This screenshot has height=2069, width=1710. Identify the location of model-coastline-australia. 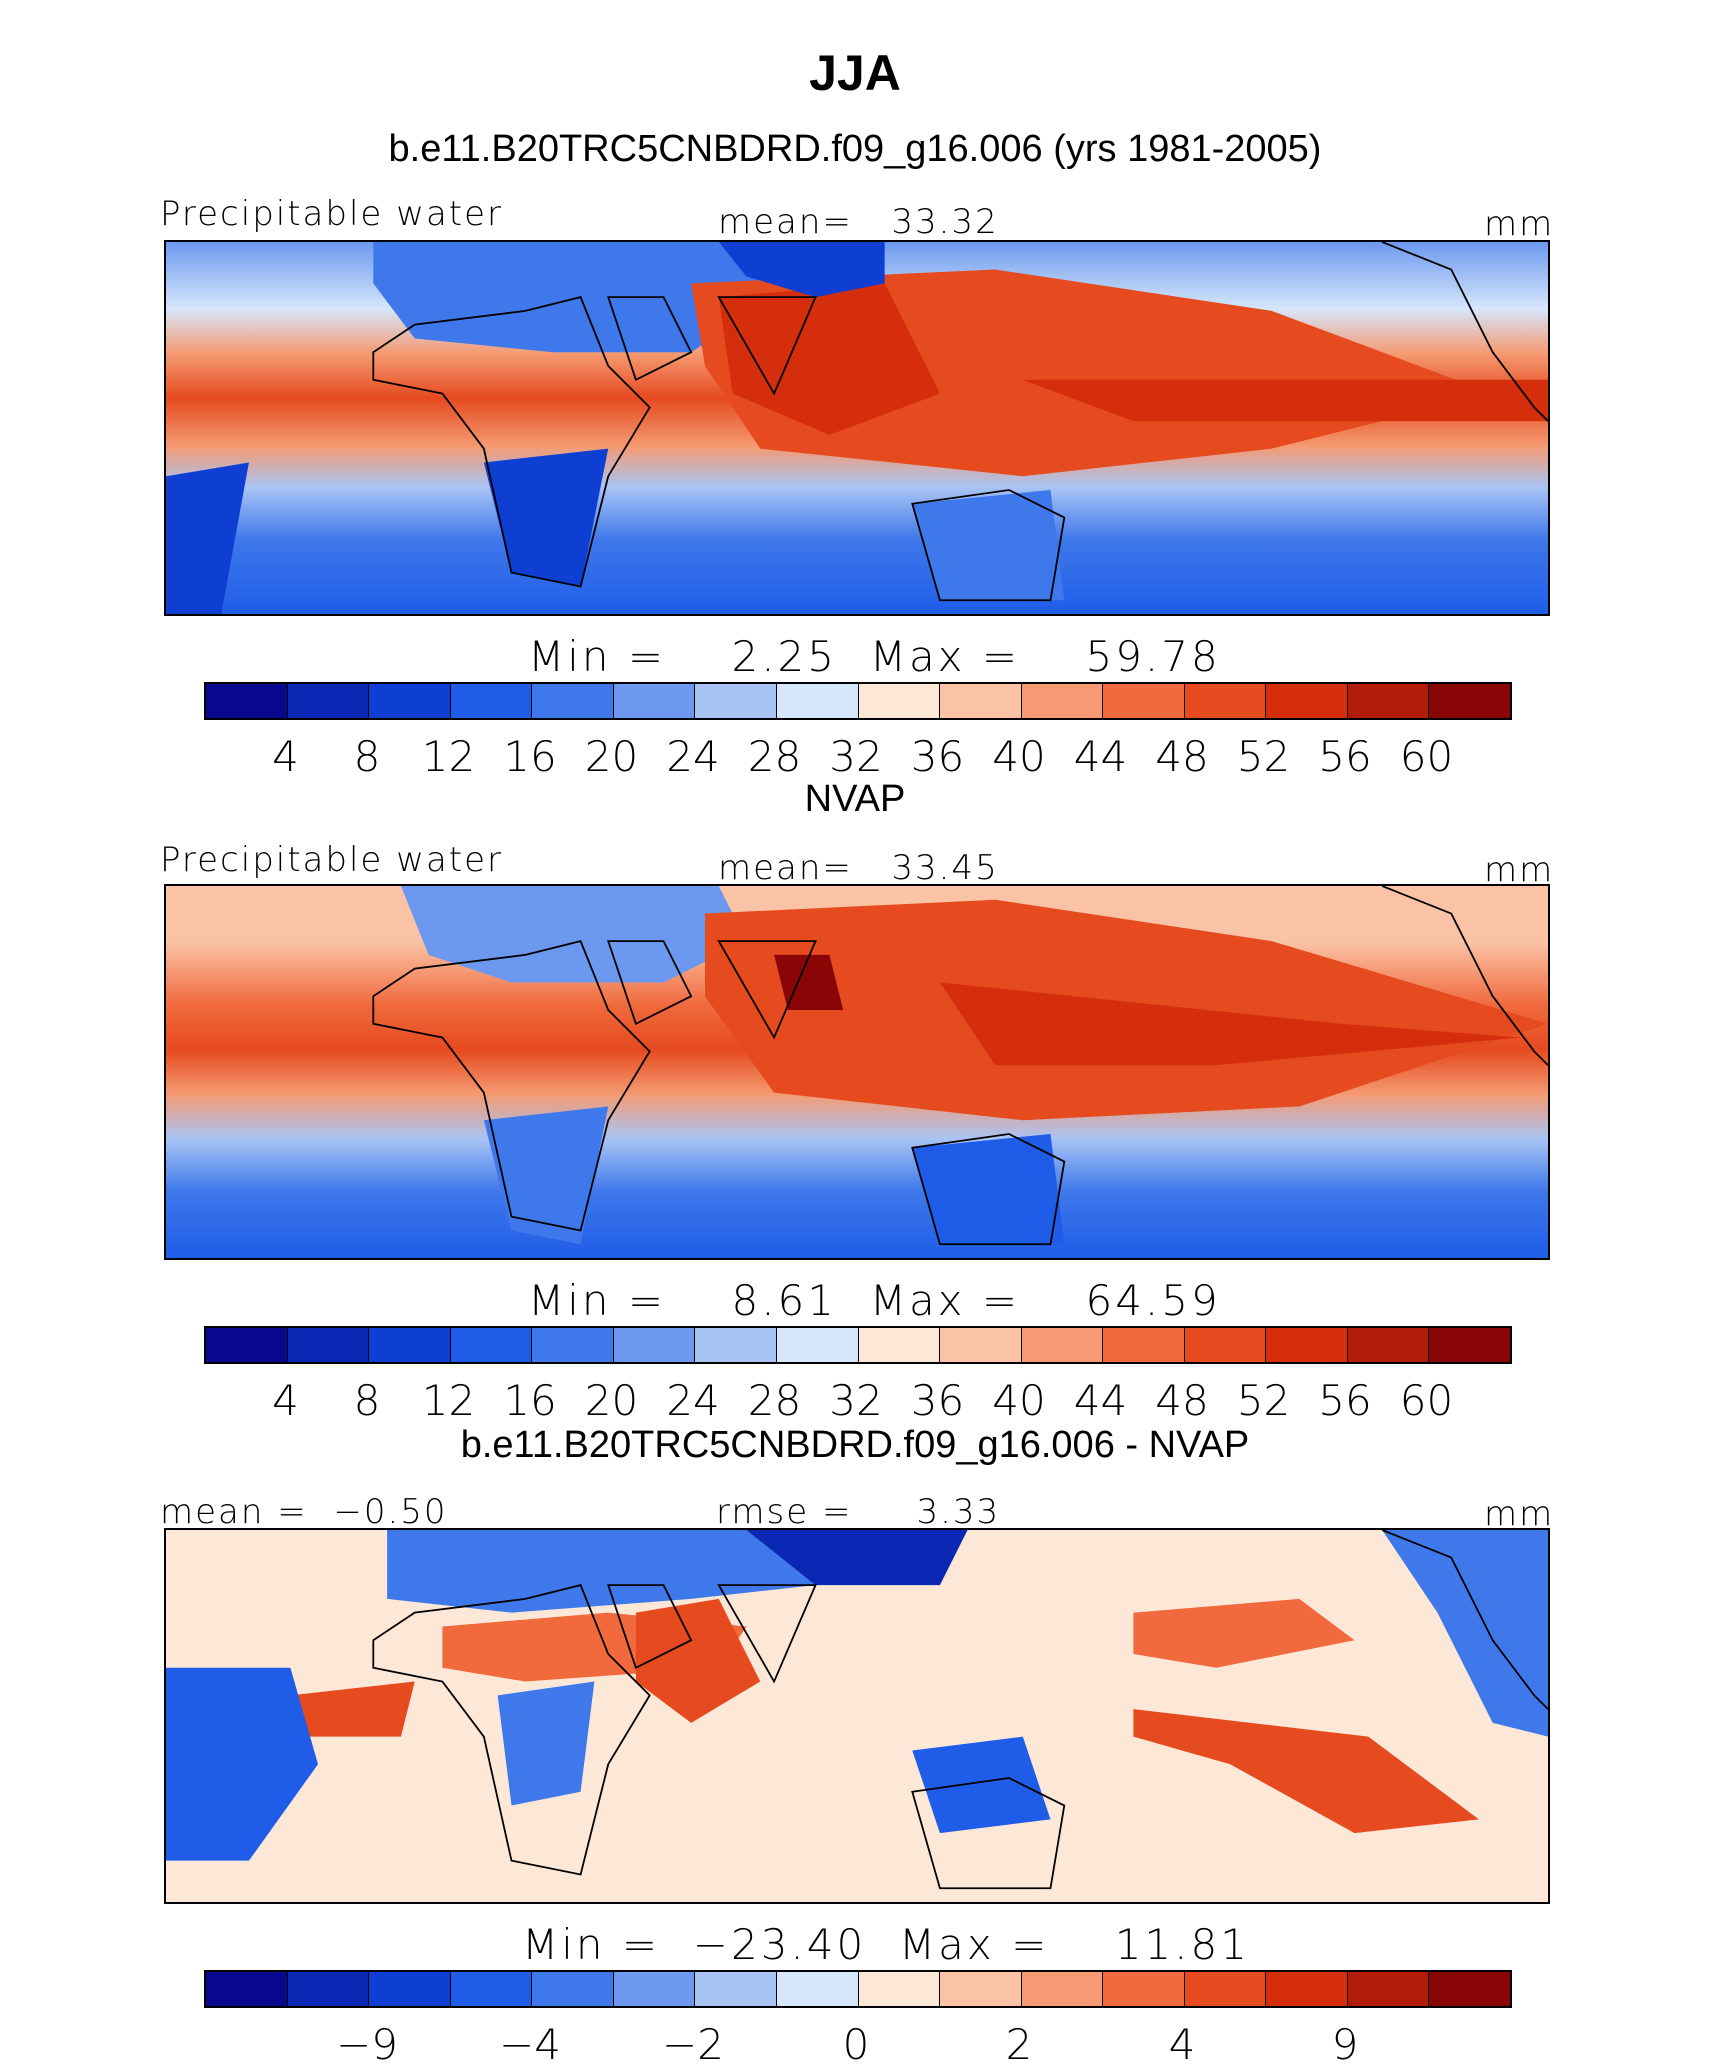
(988, 545).